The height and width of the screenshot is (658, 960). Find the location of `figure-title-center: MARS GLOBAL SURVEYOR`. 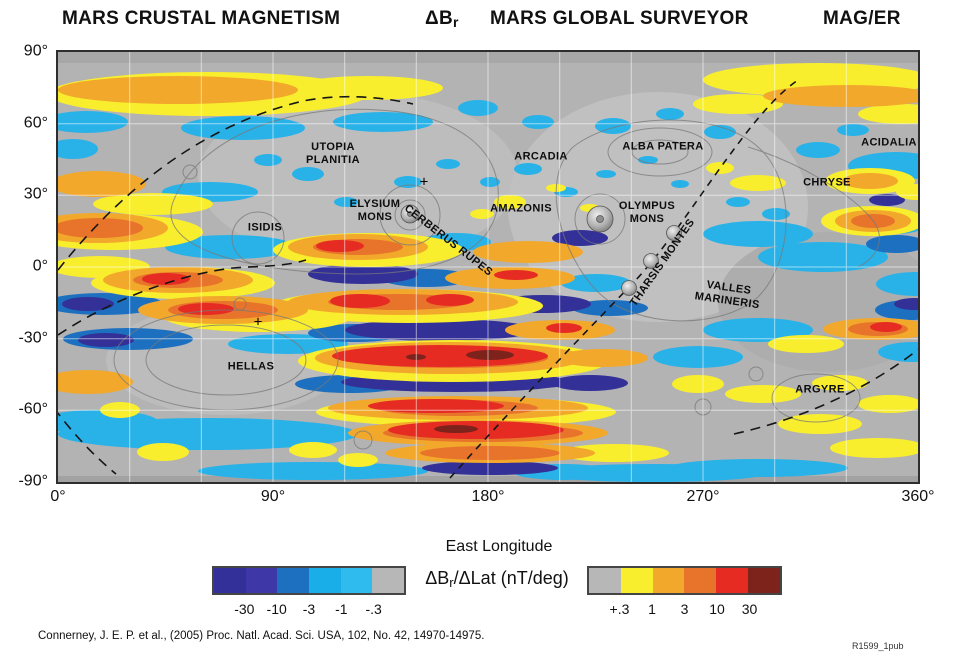

figure-title-center: MARS GLOBAL SURVEYOR is located at coordinates (619, 18).